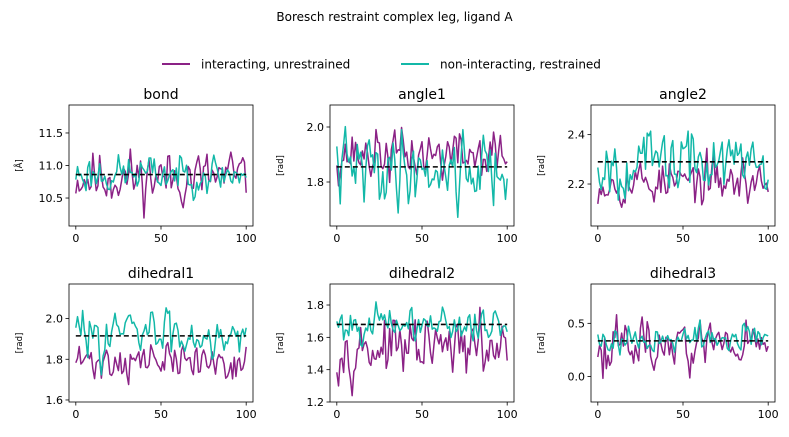 The height and width of the screenshot is (437, 789). I want to click on dihedral3-xtick-label: 100, so click(768, 414).